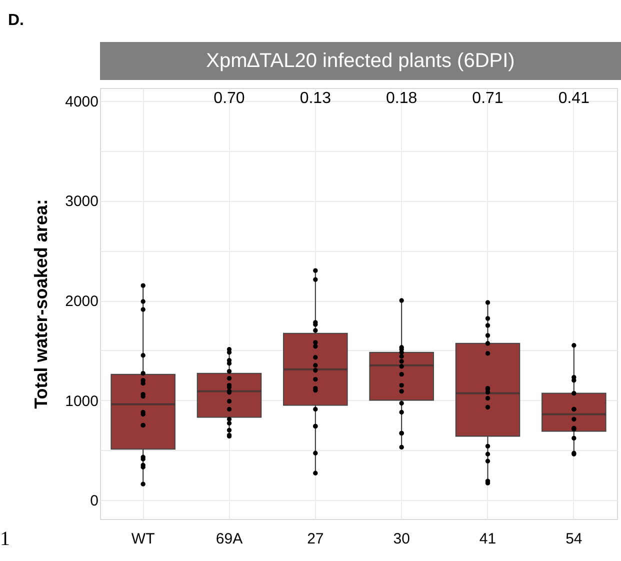 This screenshot has height=561, width=621. Describe the element at coordinates (94, 501) in the screenshot. I see `y-tick-label: 0` at that location.